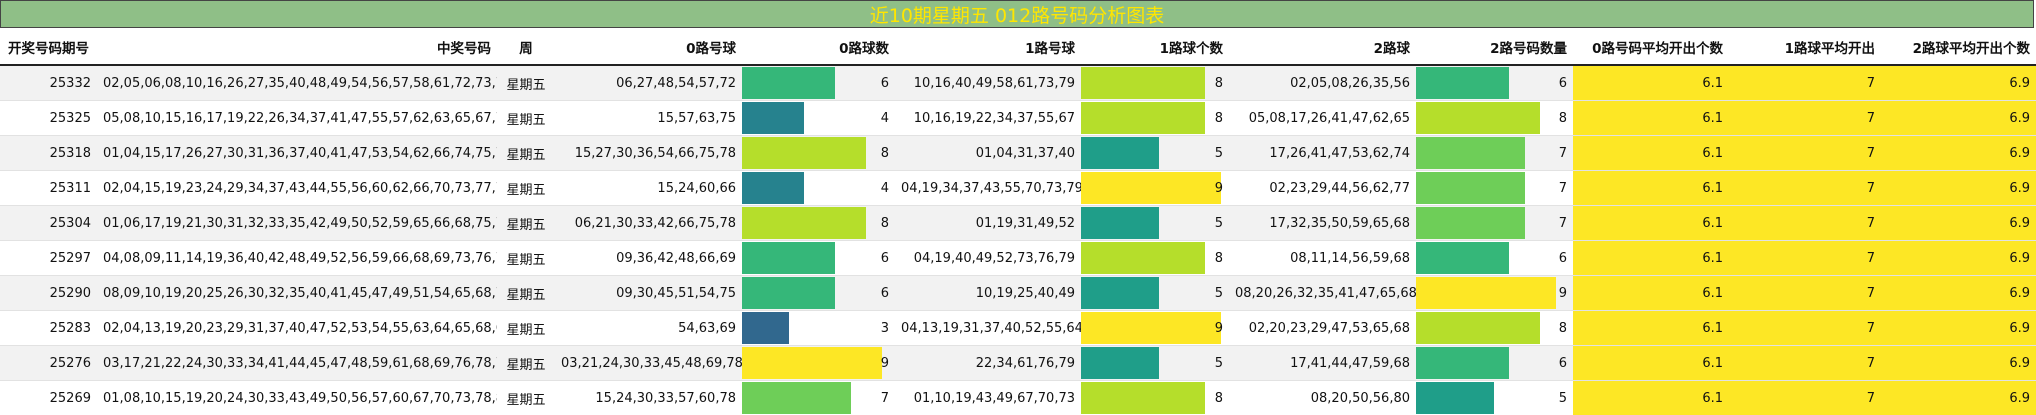  I want to click on road1-cell: 10,16,40,49,58,61,73,79, so click(988, 83).